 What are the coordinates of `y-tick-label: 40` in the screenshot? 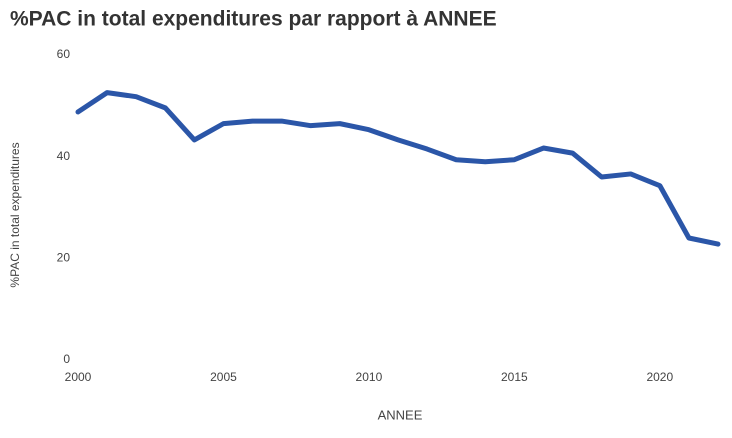 It's located at (64, 156).